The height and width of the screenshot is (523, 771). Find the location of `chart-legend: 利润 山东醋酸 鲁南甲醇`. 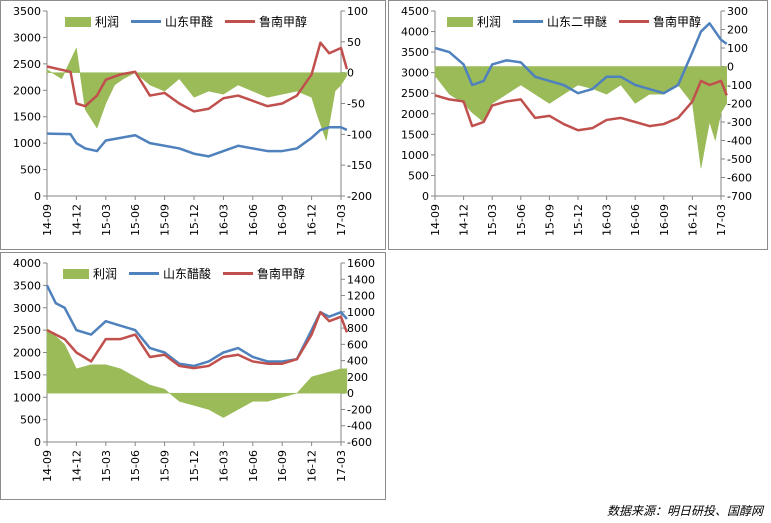

chart-legend: 利润 山东醋酸 鲁南甲醇 is located at coordinates (187, 273).